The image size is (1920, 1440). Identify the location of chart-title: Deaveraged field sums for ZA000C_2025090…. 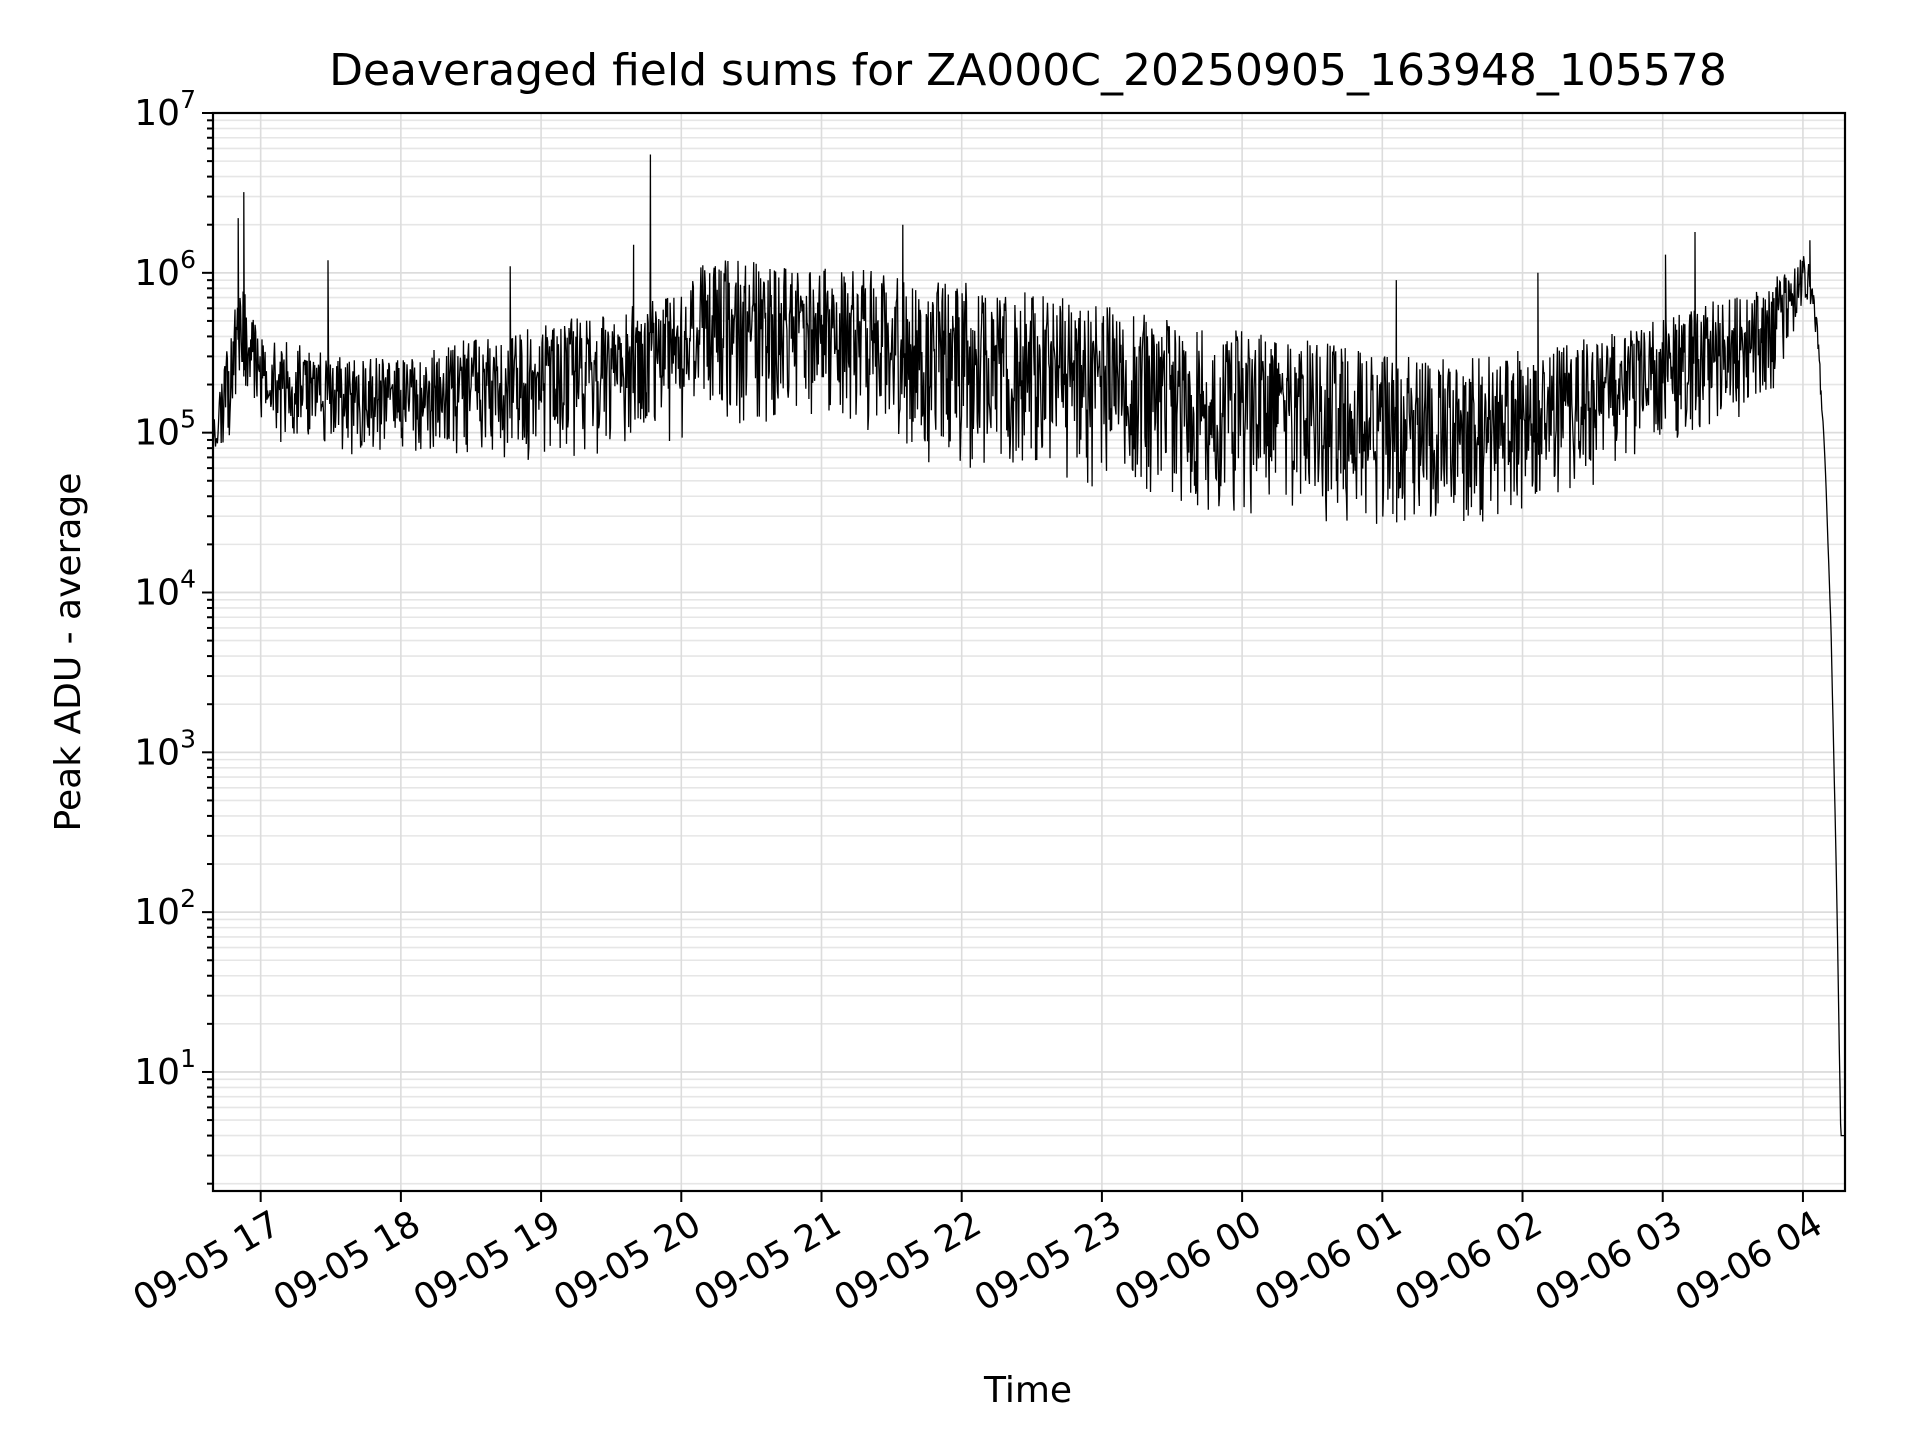
(1028, 70).